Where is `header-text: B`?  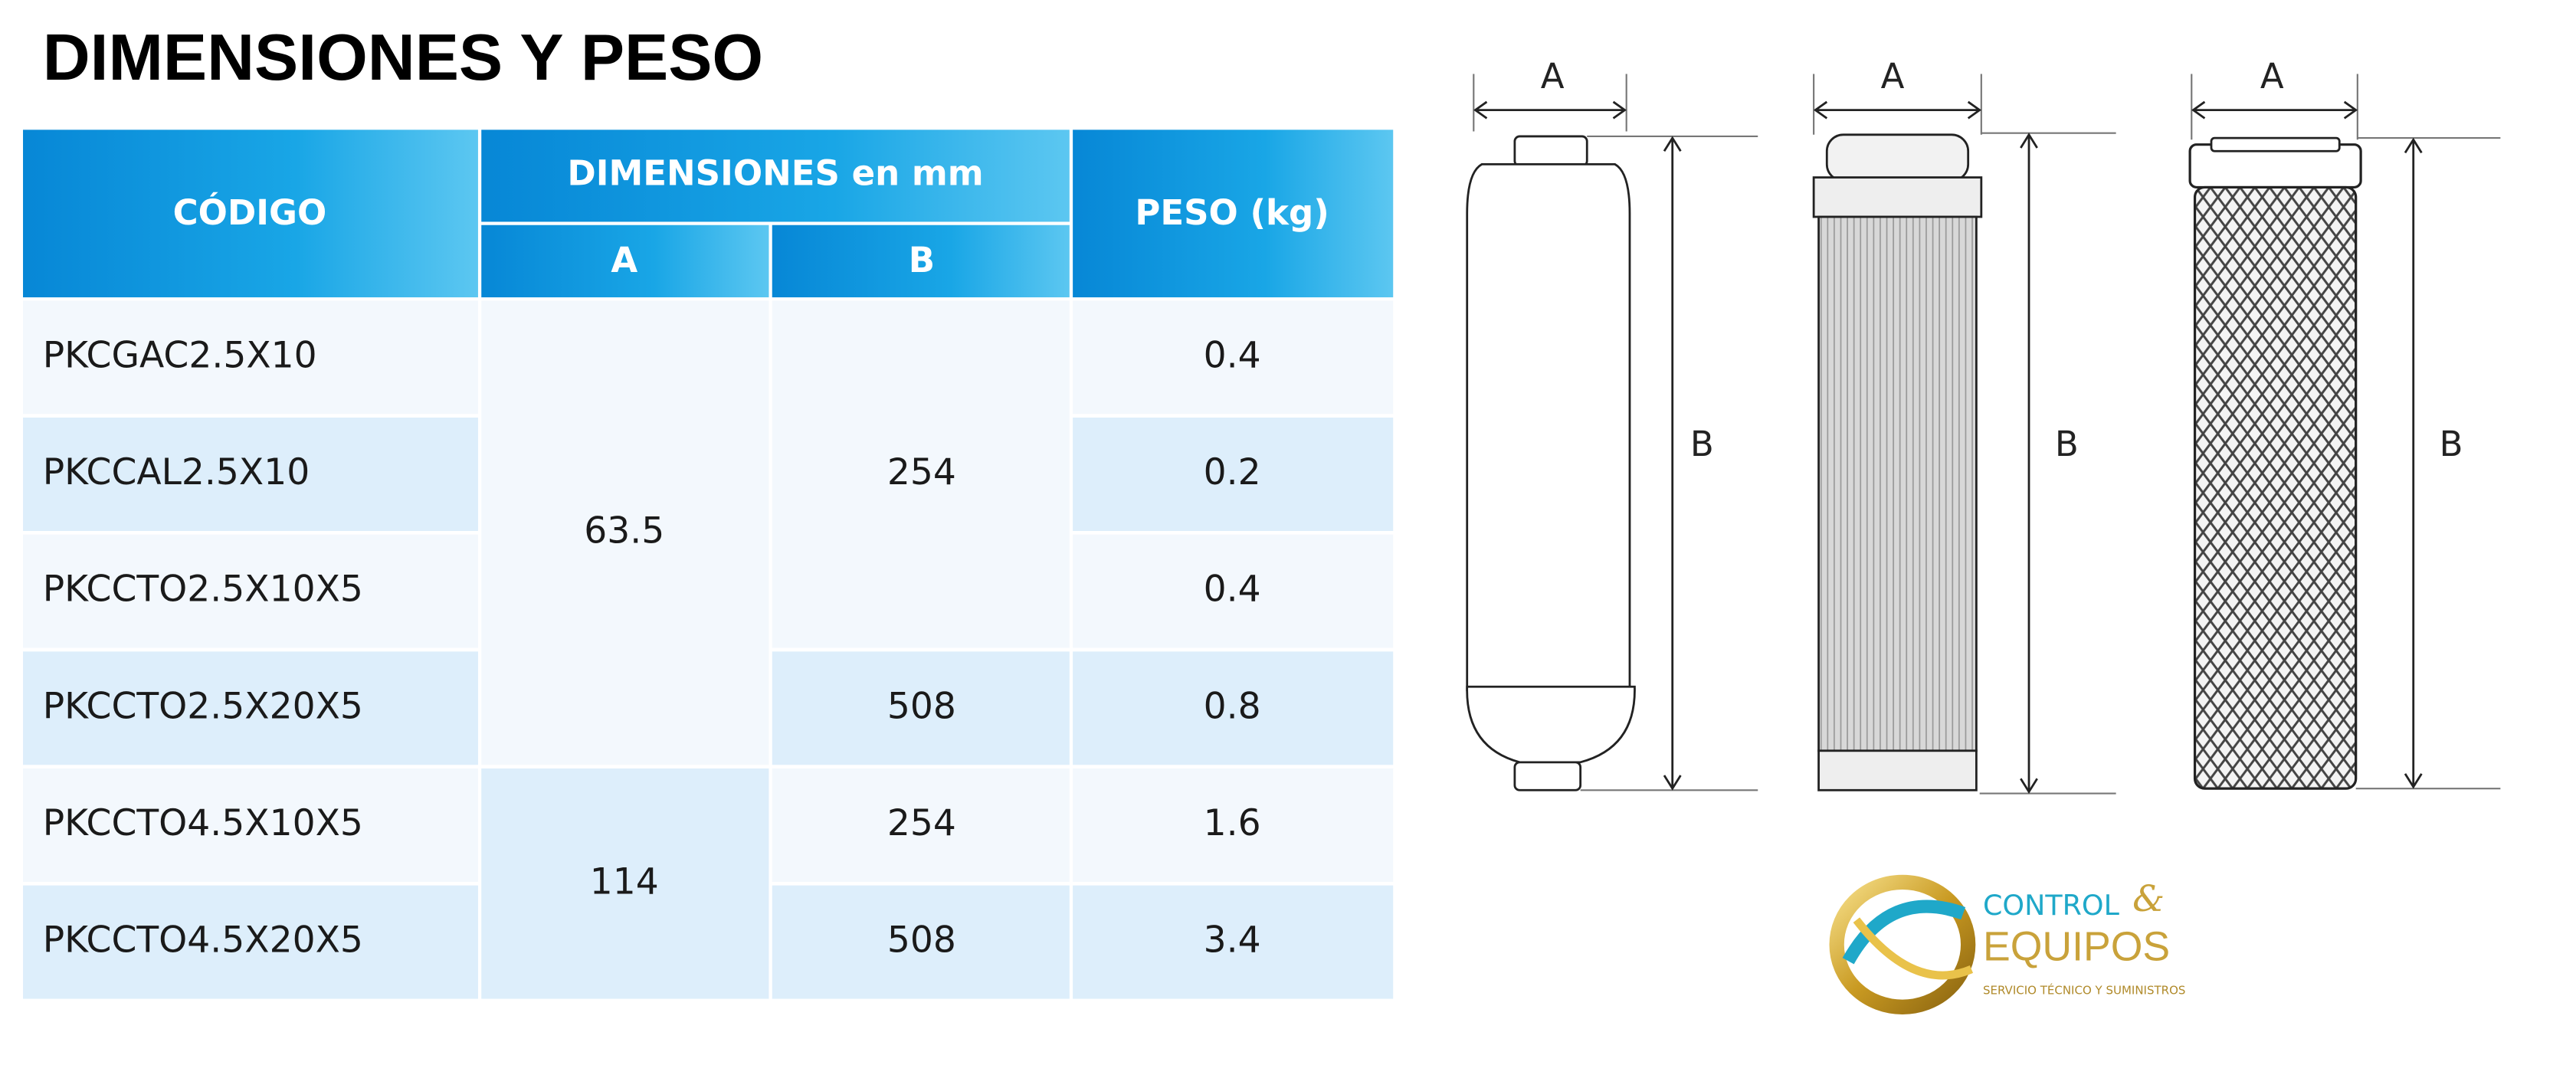
header-text: B is located at coordinates (922, 260).